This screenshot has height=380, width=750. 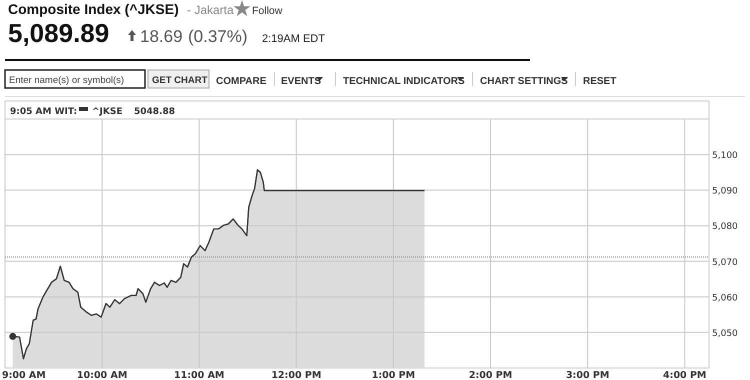 What do you see at coordinates (404, 81) in the screenshot?
I see `text: TECHNICAL INDICATORS` at bounding box center [404, 81].